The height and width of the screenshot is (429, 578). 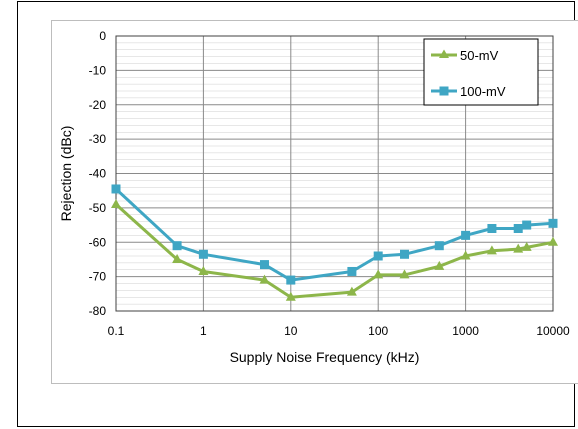 I want to click on y-tick-label: -40, so click(x=98, y=174).